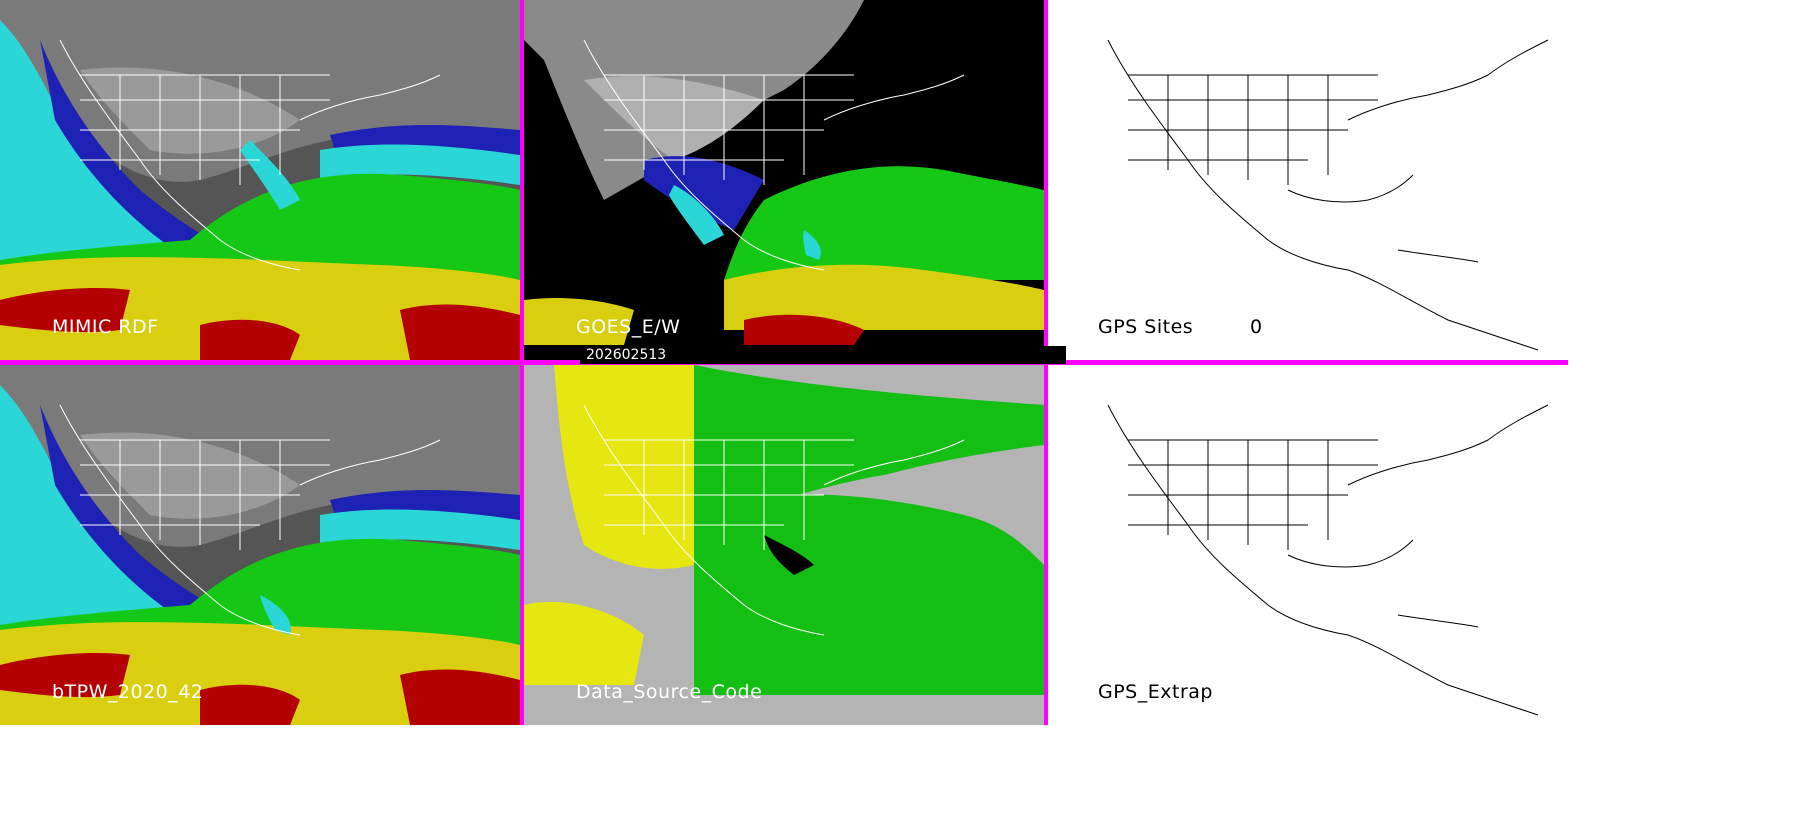 The height and width of the screenshot is (832, 1800). I want to click on gps-extrap-panel: GPS_Extrap, so click(1308, 545).